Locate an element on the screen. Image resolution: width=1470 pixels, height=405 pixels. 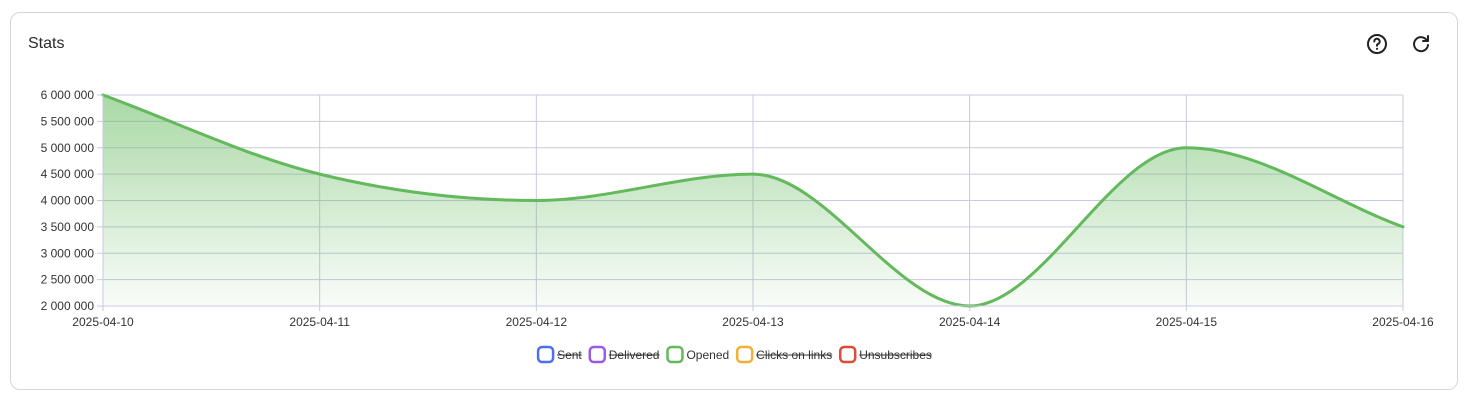
x-tick-label: 2025-04-11 is located at coordinates (319, 322).